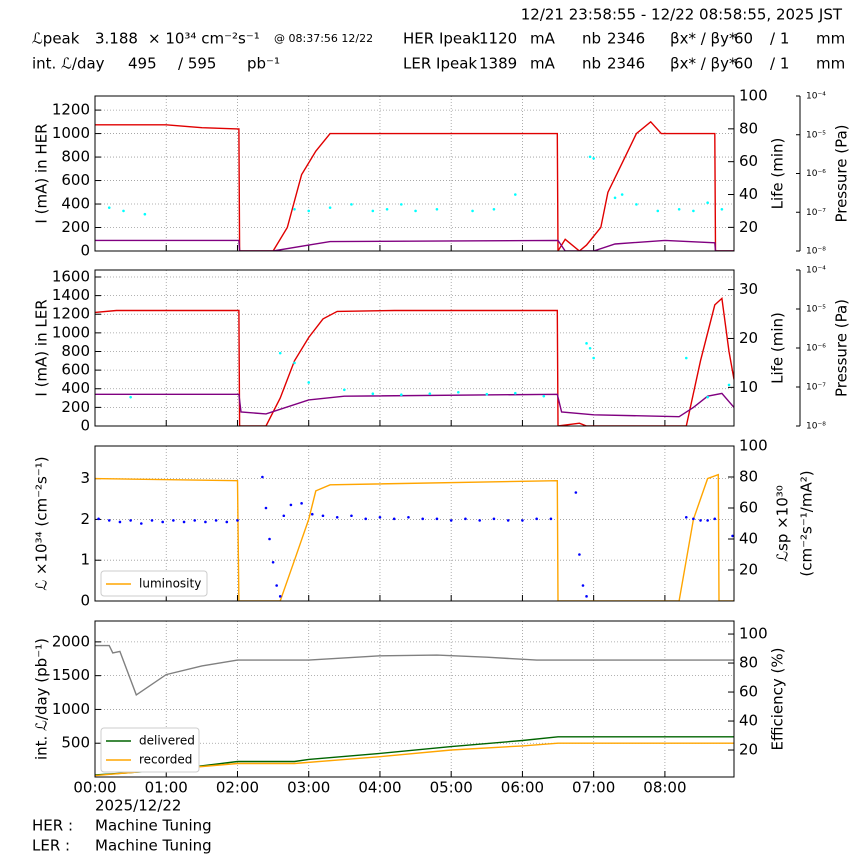  What do you see at coordinates (71, 641) in the screenshot?
I see `y-tick-label: 2000` at bounding box center [71, 641].